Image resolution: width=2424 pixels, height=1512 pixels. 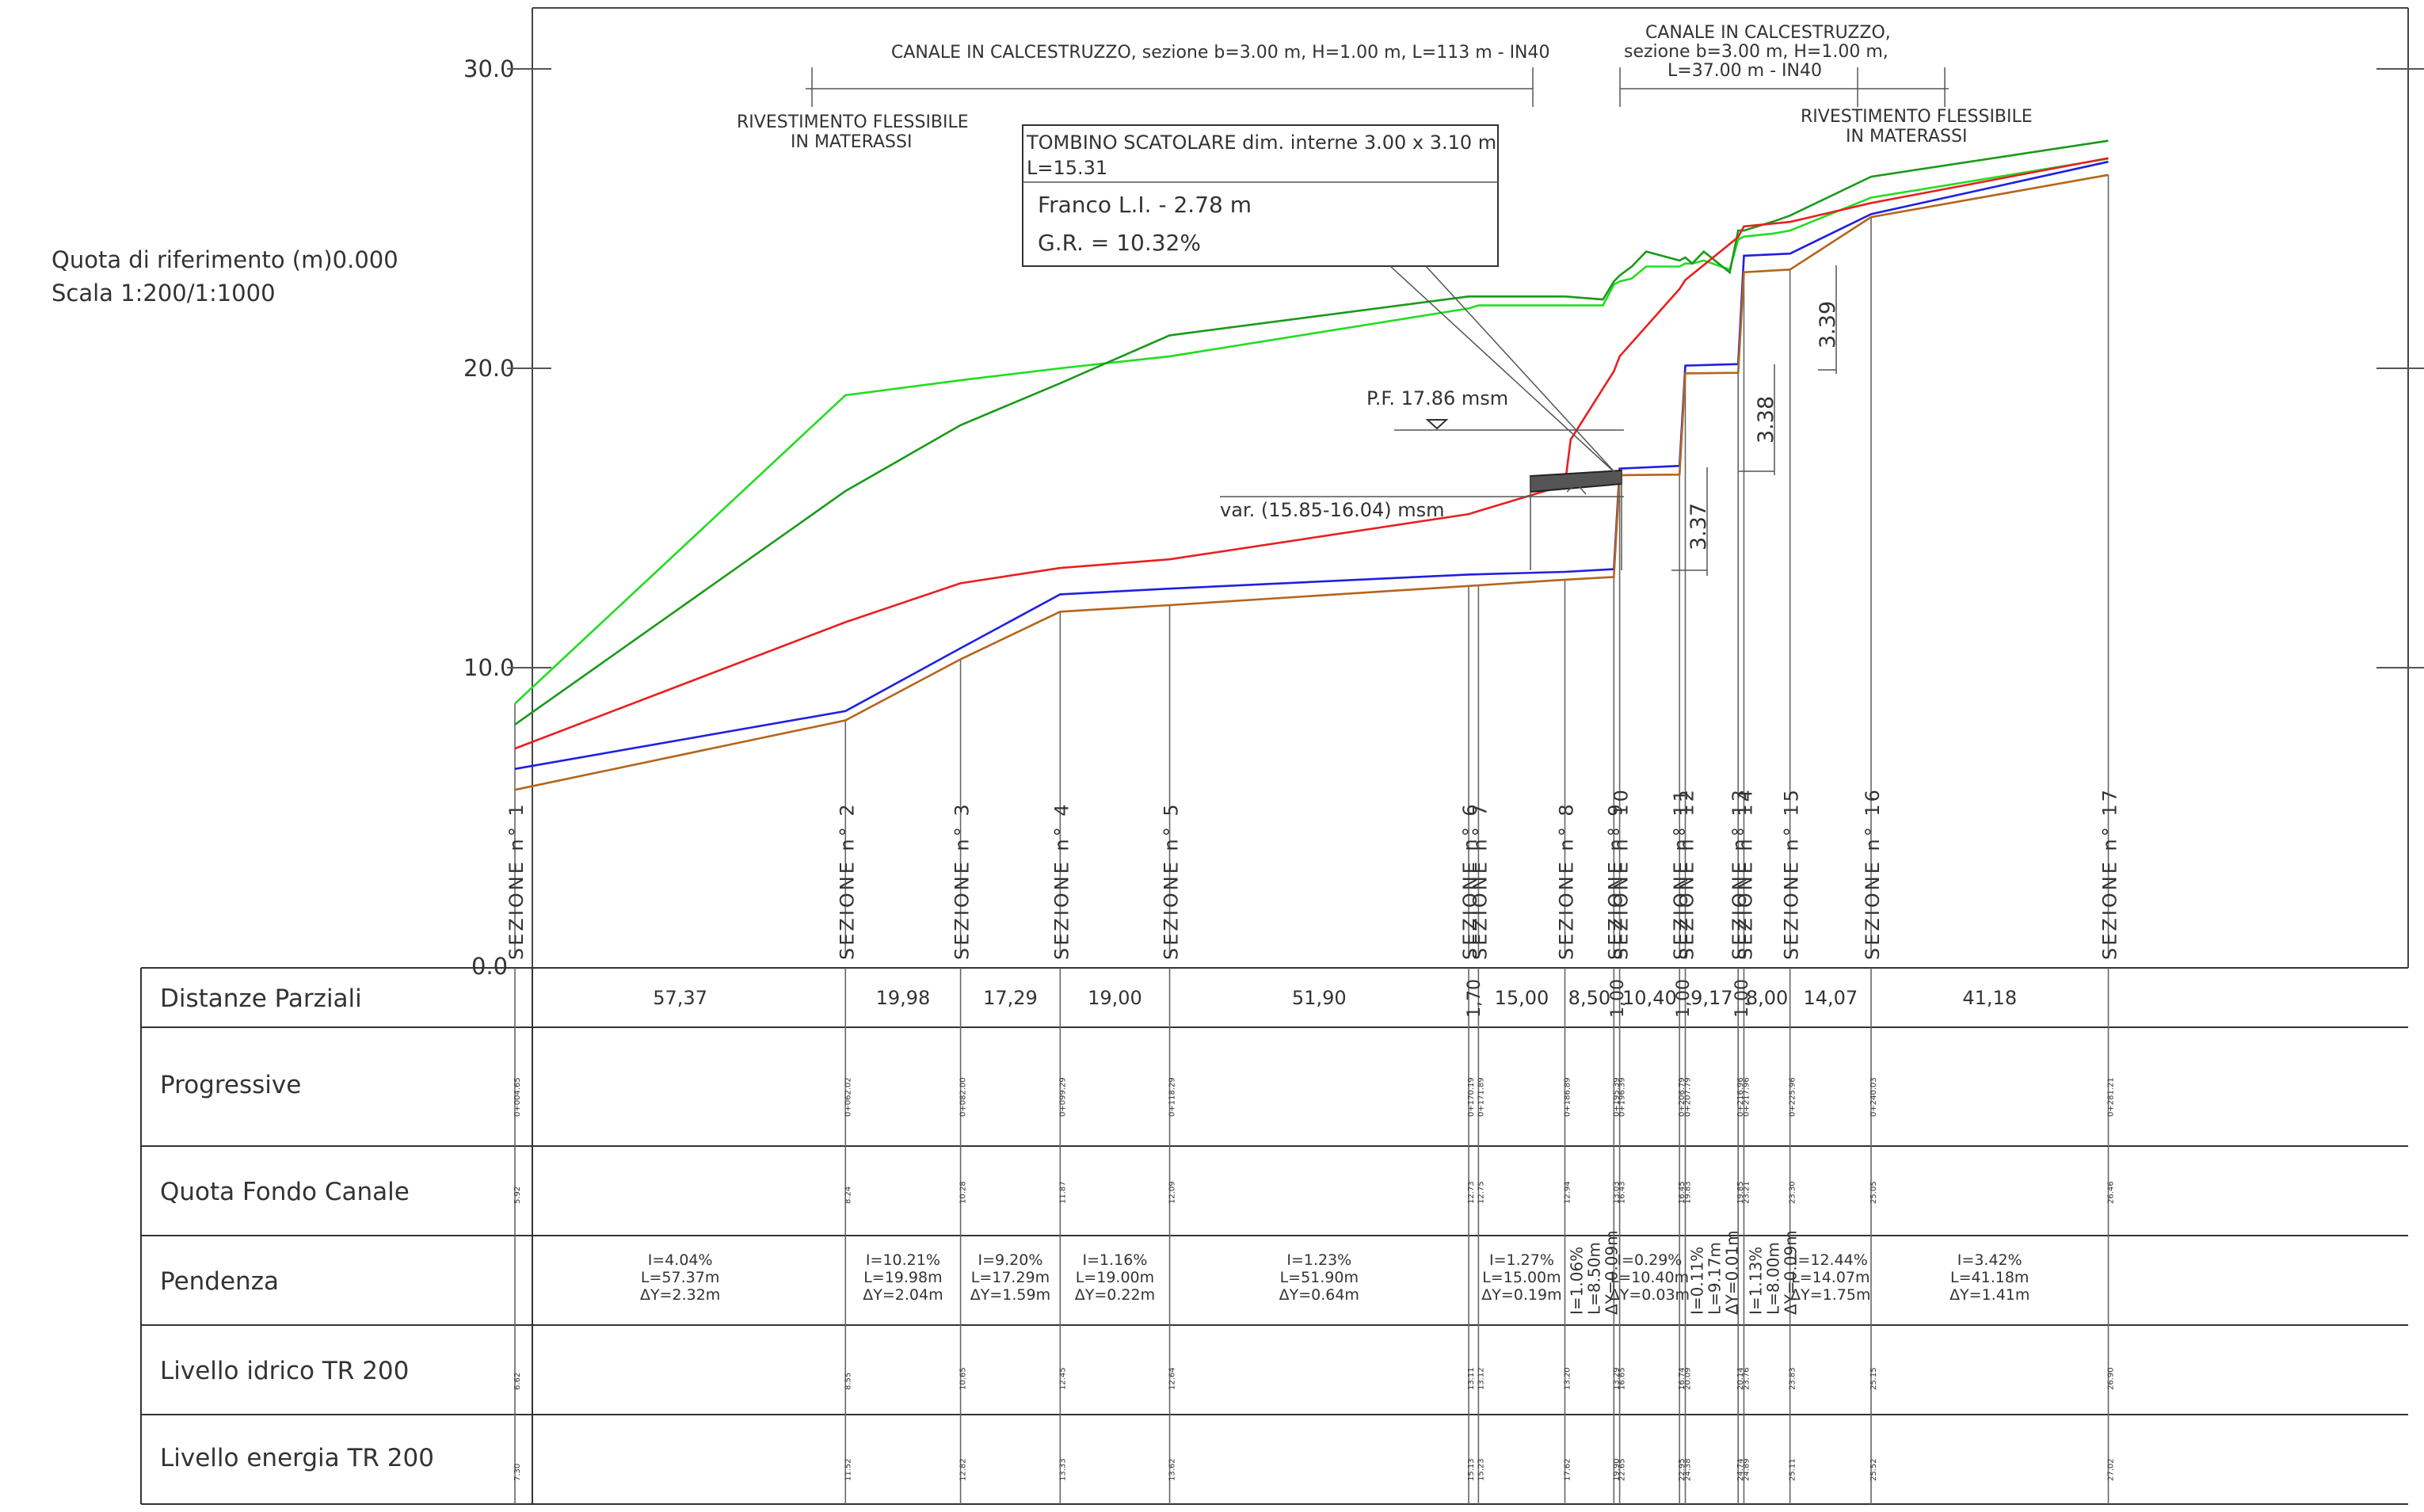 I want to click on livello-idrico-value: 6.62, so click(x=517, y=1381).